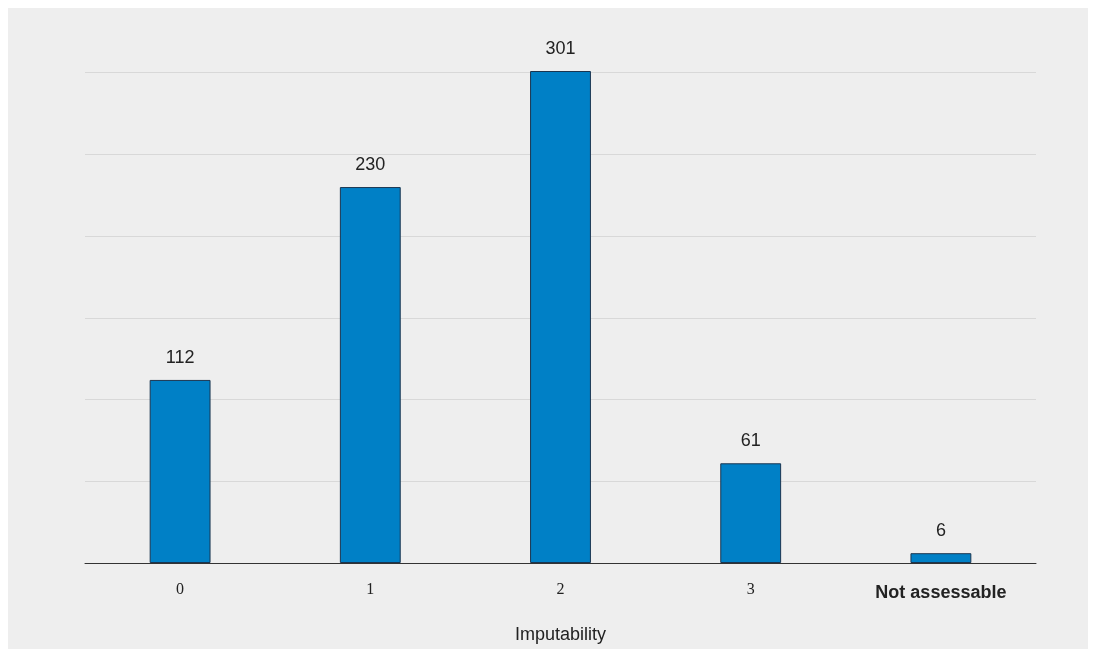 This screenshot has height=657, width=1096. What do you see at coordinates (560, 634) in the screenshot?
I see `x-axis-title: Imputability` at bounding box center [560, 634].